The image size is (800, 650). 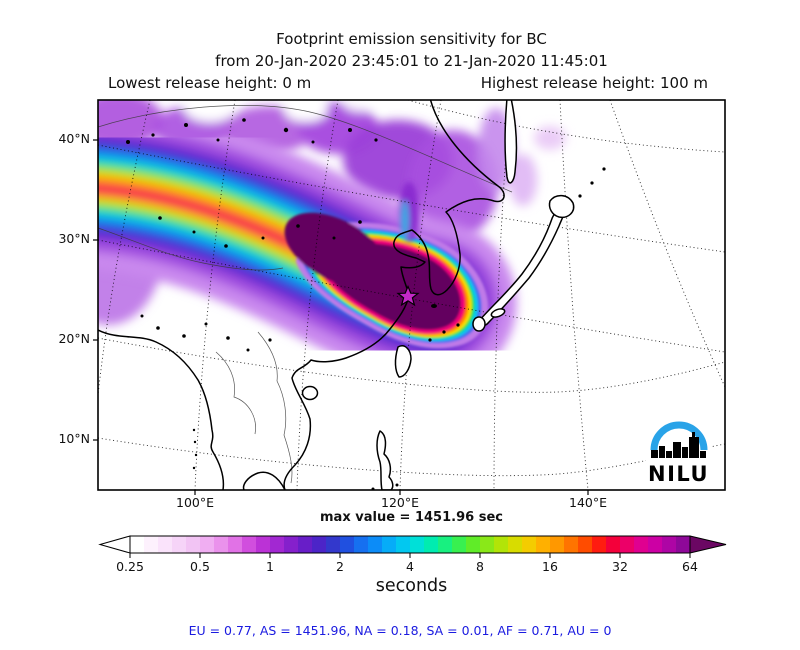 I want to click on colorbar-tick-label: 64, so click(x=690, y=566).